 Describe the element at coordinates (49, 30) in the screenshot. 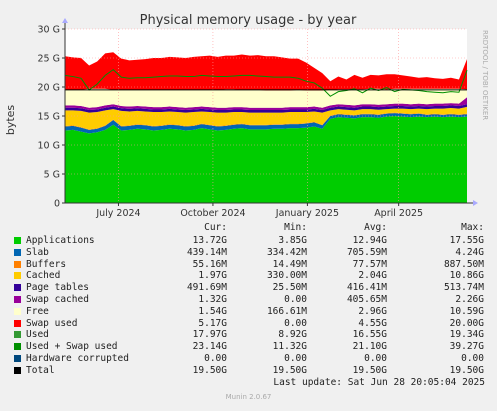

I see `y-tick-label: 30 G` at that location.